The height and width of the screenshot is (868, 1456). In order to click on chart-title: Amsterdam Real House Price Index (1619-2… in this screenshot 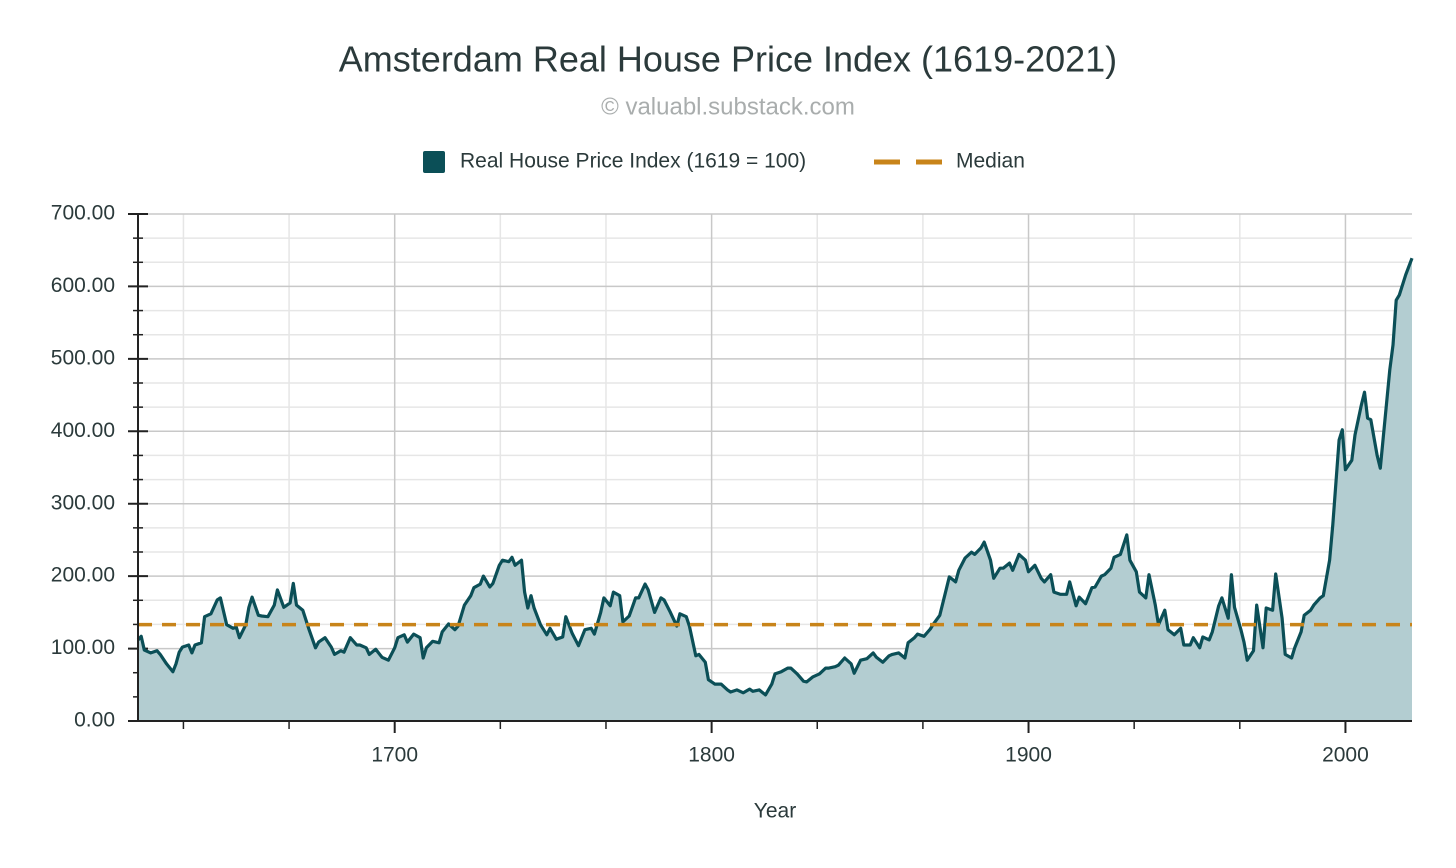, I will do `click(728, 59)`.